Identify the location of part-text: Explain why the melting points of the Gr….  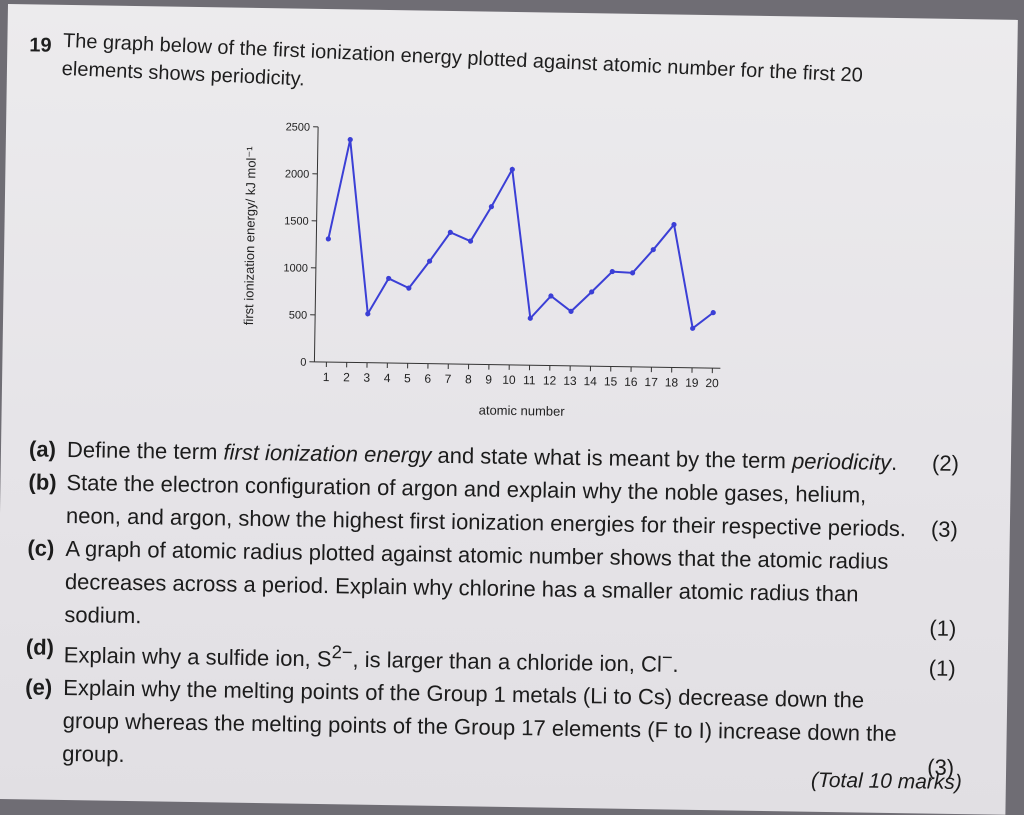
(518, 727).